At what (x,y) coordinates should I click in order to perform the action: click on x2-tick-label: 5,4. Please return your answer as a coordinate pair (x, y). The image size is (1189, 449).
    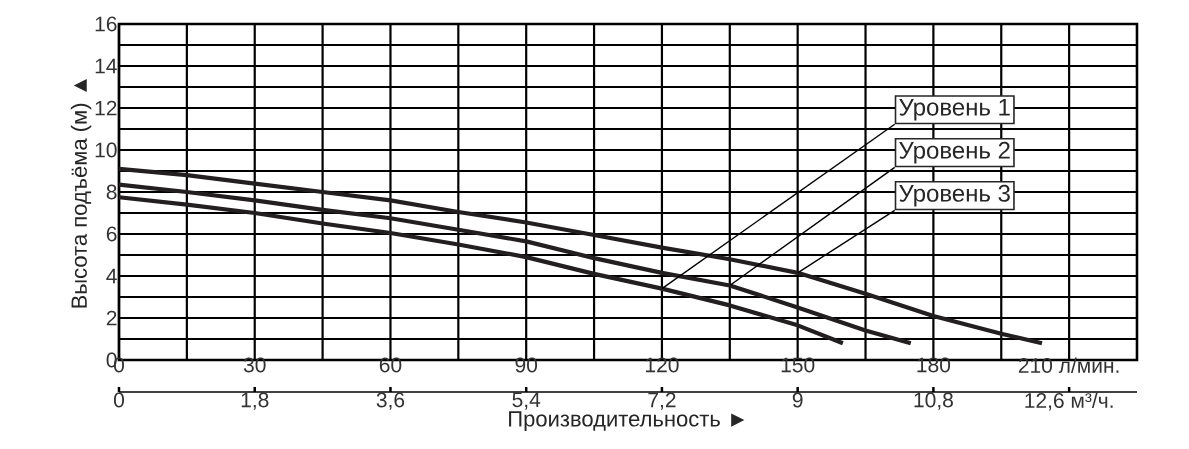
    Looking at the image, I should click on (526, 401).